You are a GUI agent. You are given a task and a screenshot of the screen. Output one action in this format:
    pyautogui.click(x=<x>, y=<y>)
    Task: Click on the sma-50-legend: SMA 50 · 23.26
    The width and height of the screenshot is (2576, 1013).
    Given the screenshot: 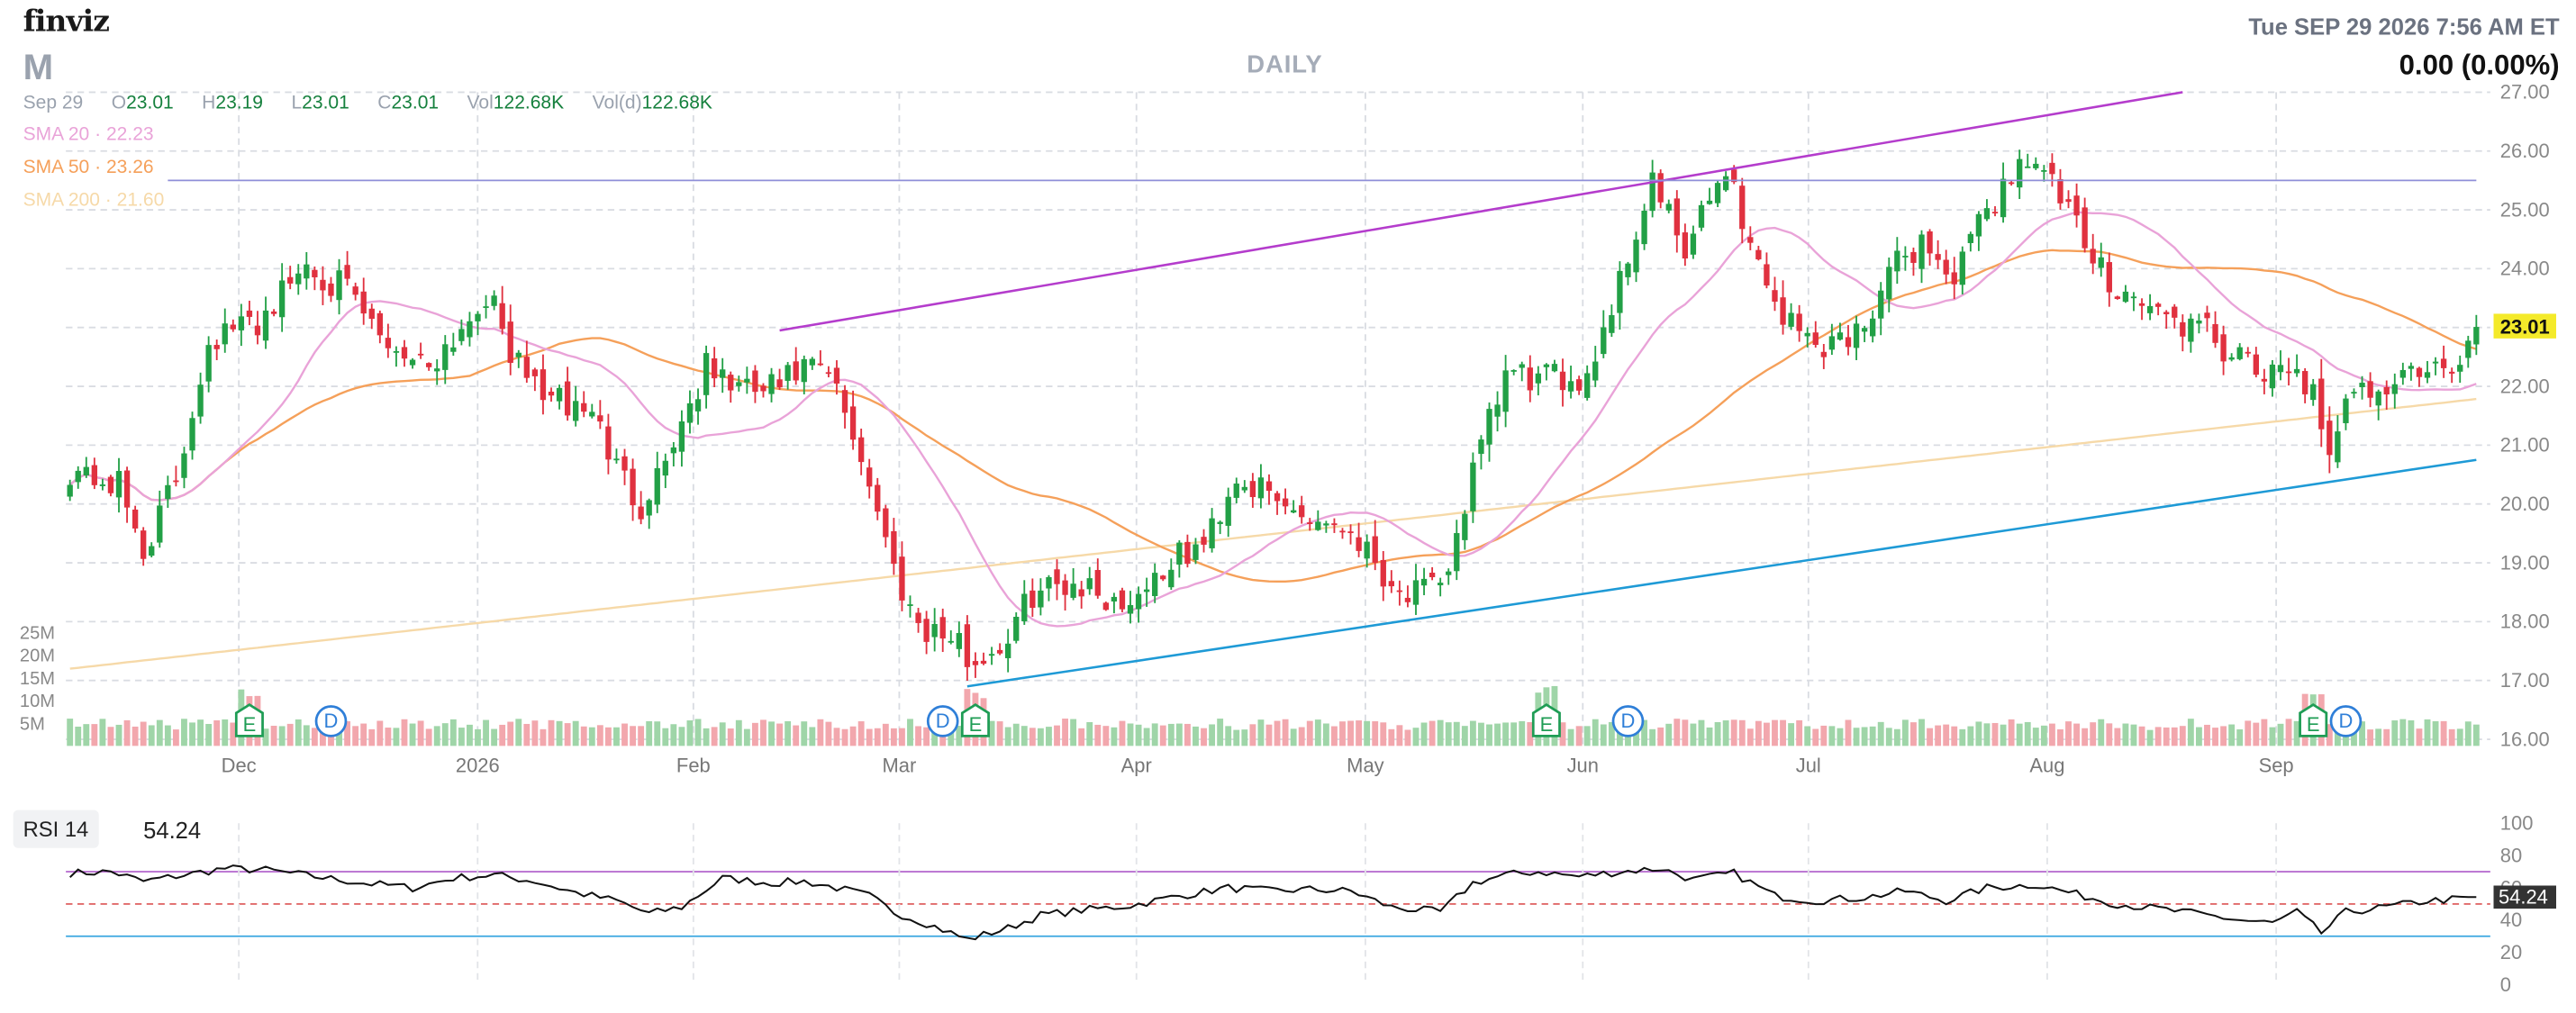 What is the action you would take?
    pyautogui.click(x=88, y=168)
    